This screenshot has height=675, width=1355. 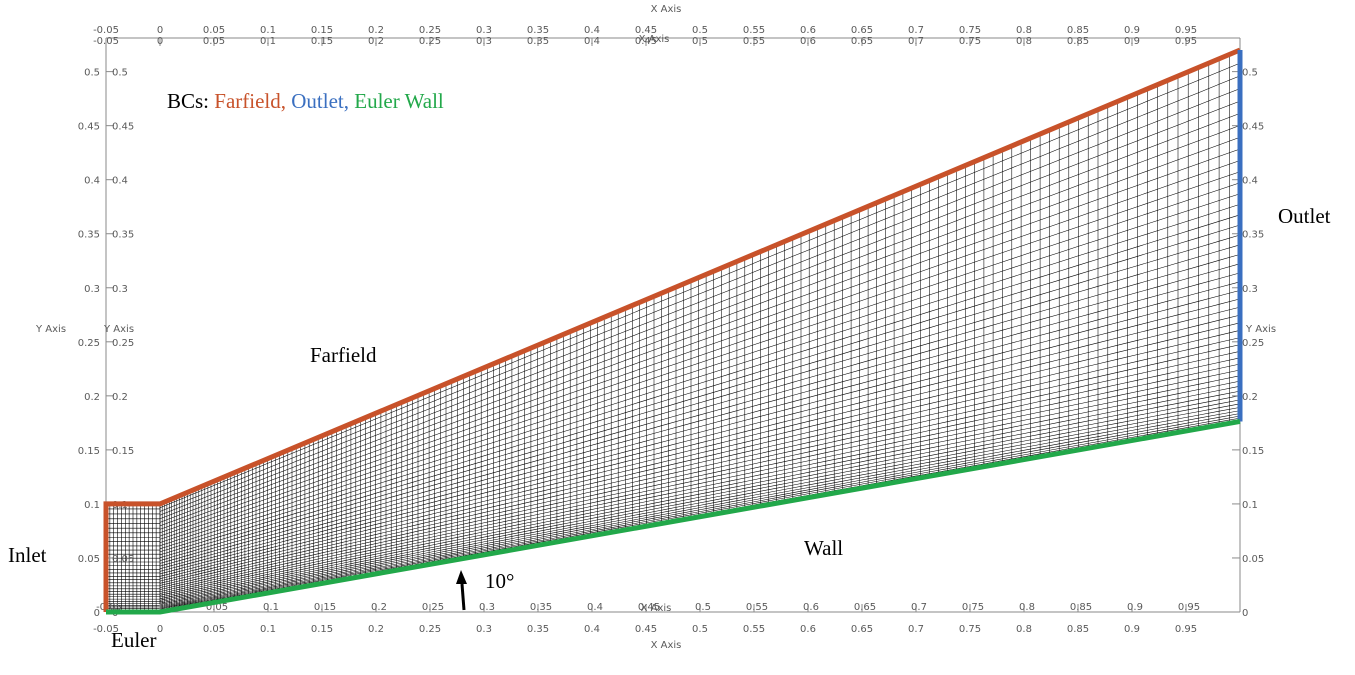 What do you see at coordinates (118, 329) in the screenshot?
I see `y-axis-title-left-inner: Y Axis` at bounding box center [118, 329].